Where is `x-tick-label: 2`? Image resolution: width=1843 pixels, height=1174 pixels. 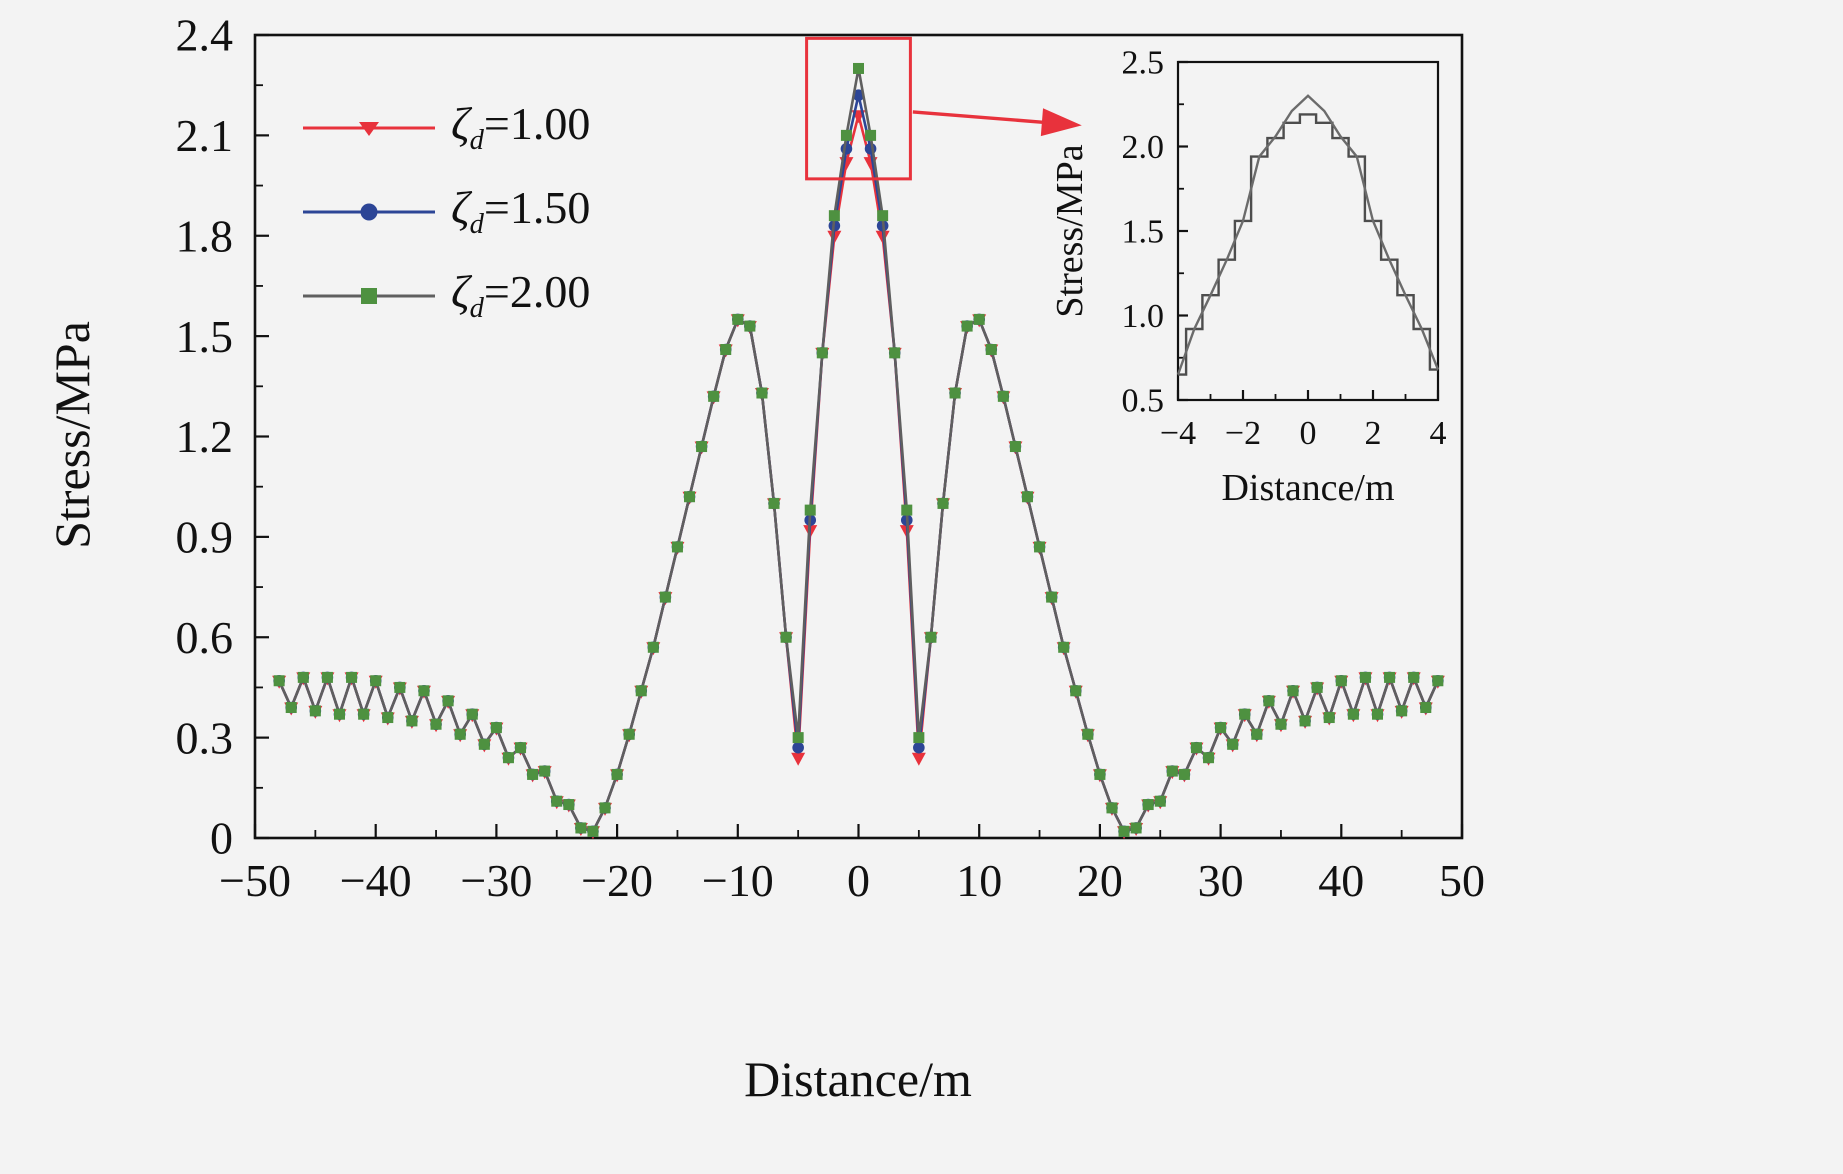
x-tick-label: 2 is located at coordinates (1373, 433).